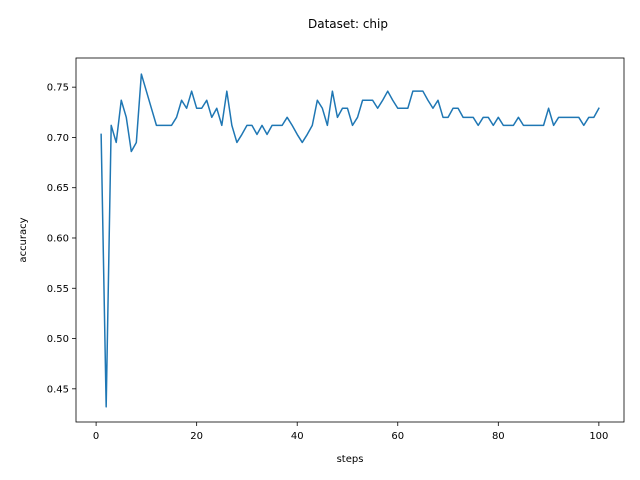 This screenshot has height=480, width=640. What do you see at coordinates (23, 239) in the screenshot?
I see `y-axis-label: accuracy` at bounding box center [23, 239].